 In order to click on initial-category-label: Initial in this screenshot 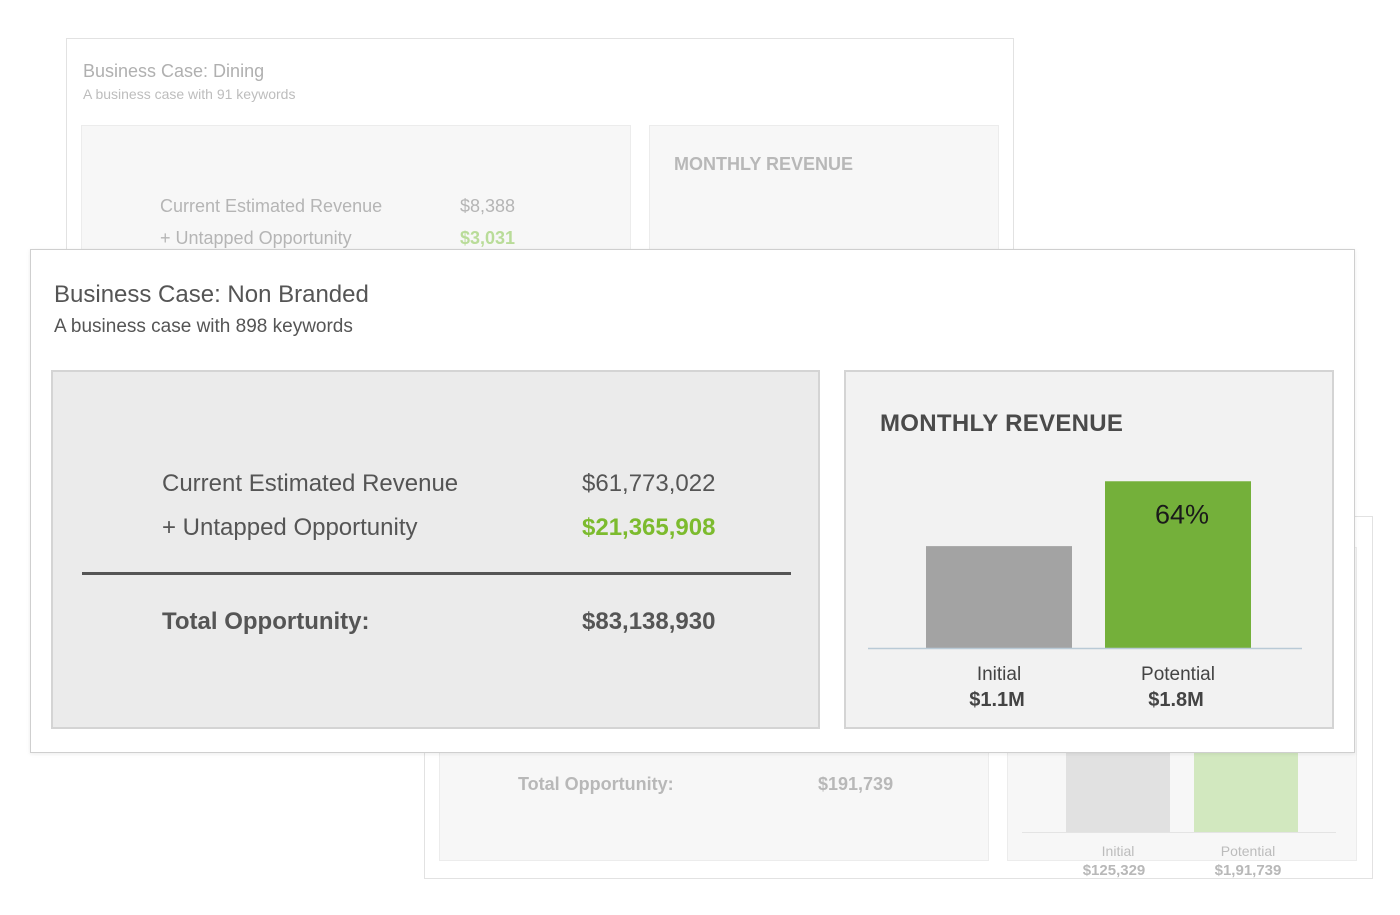, I will do `click(1118, 851)`.